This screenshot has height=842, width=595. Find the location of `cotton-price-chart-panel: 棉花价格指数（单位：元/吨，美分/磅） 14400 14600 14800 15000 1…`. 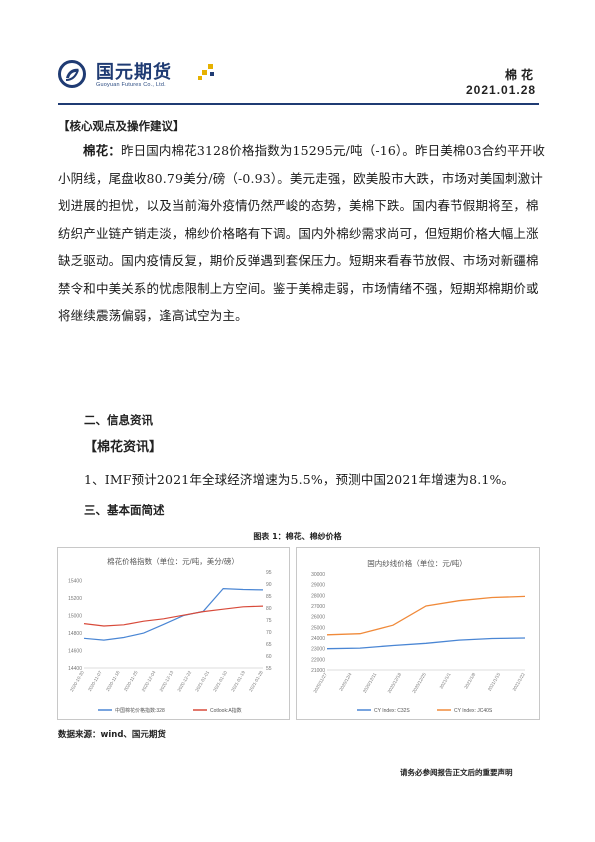

cotton-price-chart-panel: 棉花价格指数（单位：元/吨，美分/磅） 14400 14600 14800 15000 1… is located at coordinates (173, 633).